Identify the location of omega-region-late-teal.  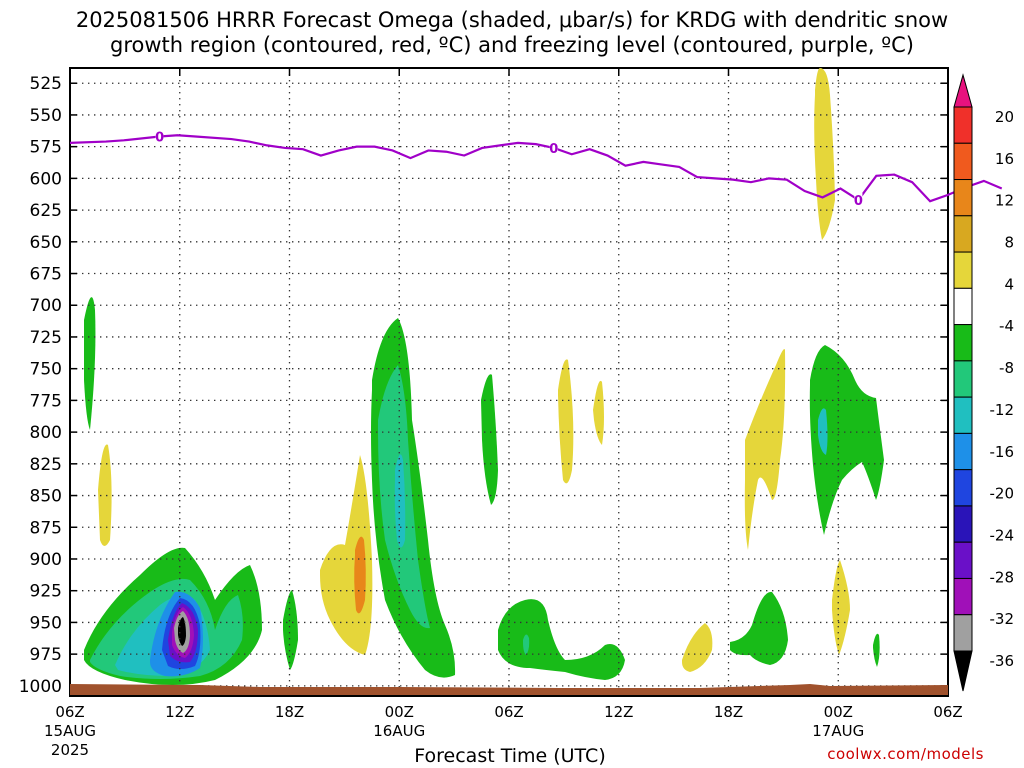
(823, 431).